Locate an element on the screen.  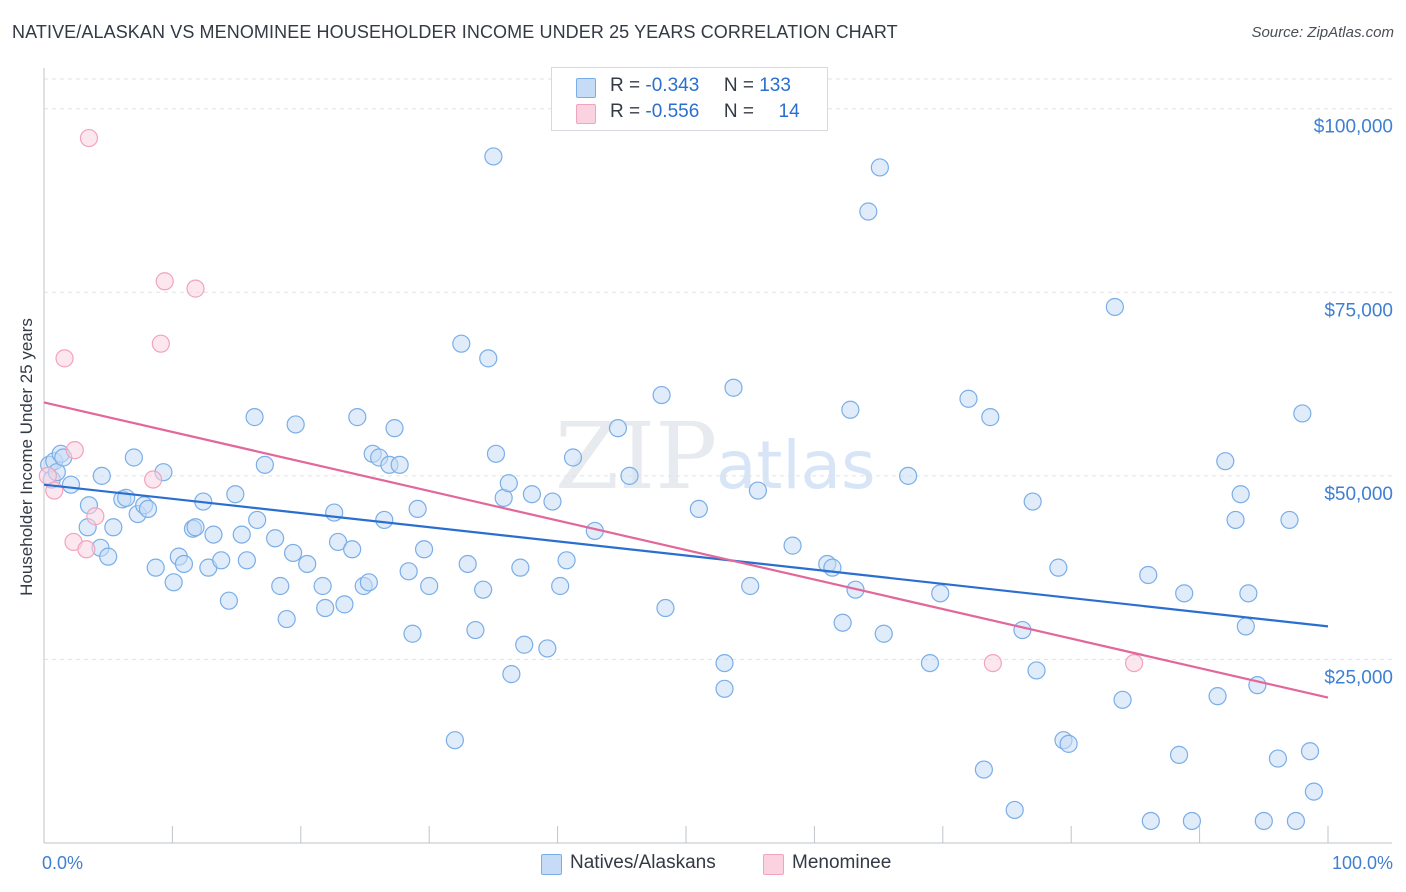
watermark: ZIP atlas is located at coordinates (715, 456).